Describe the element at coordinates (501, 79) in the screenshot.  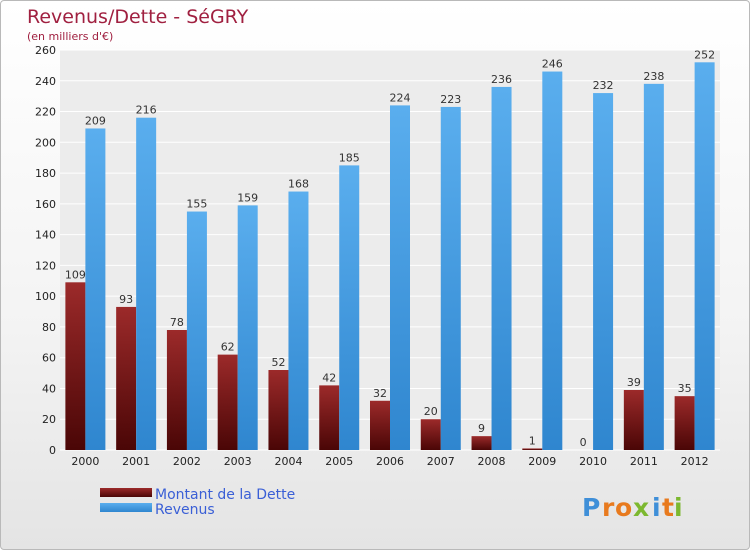
I see `value-label-revenus: 236` at that location.